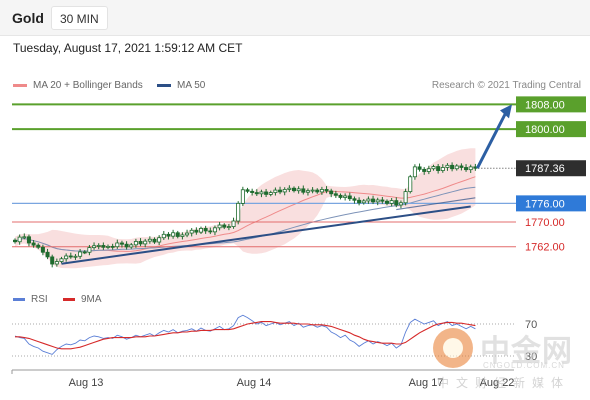 This screenshot has width=590, height=400. I want to click on x-tick-label-2: Aug 17, so click(426, 383).